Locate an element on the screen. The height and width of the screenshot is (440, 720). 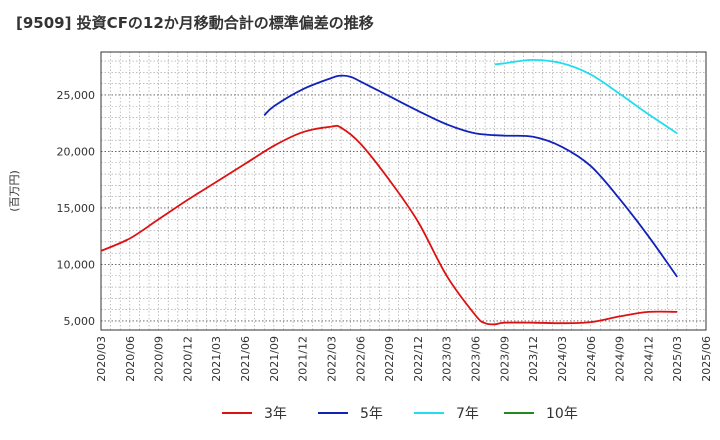
x-tick-label: 2023/09 is located at coordinates (504, 359).